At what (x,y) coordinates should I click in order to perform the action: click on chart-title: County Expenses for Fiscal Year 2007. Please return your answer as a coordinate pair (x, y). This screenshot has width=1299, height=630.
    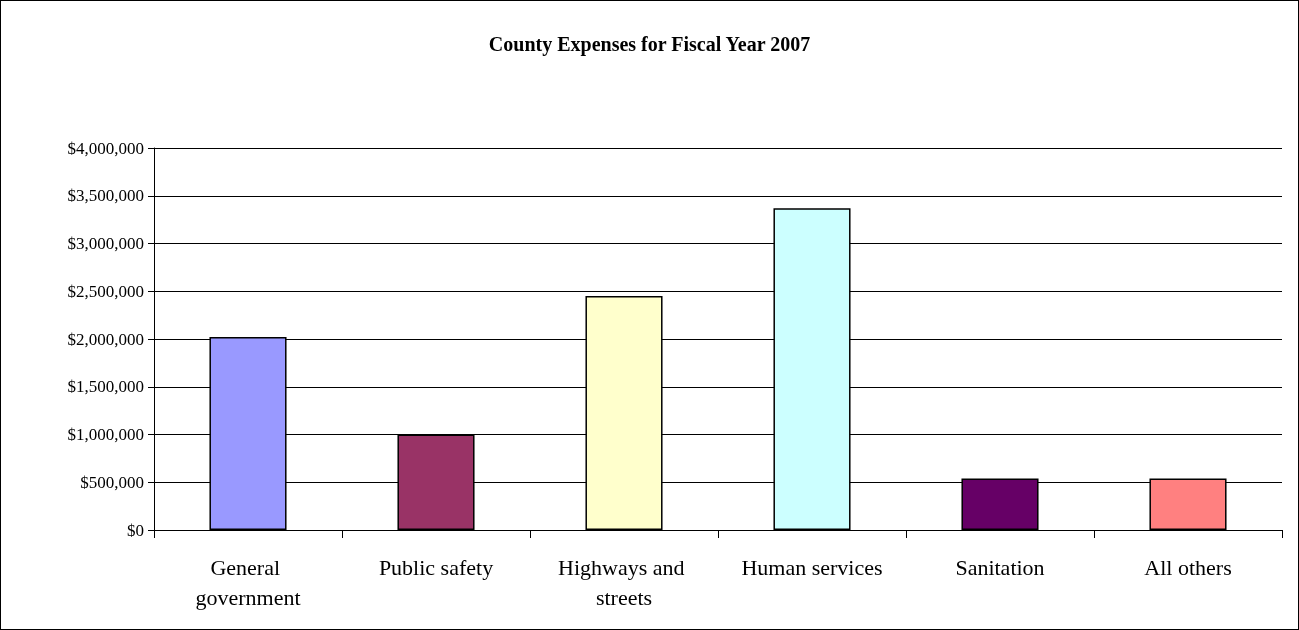
    Looking at the image, I should click on (649, 44).